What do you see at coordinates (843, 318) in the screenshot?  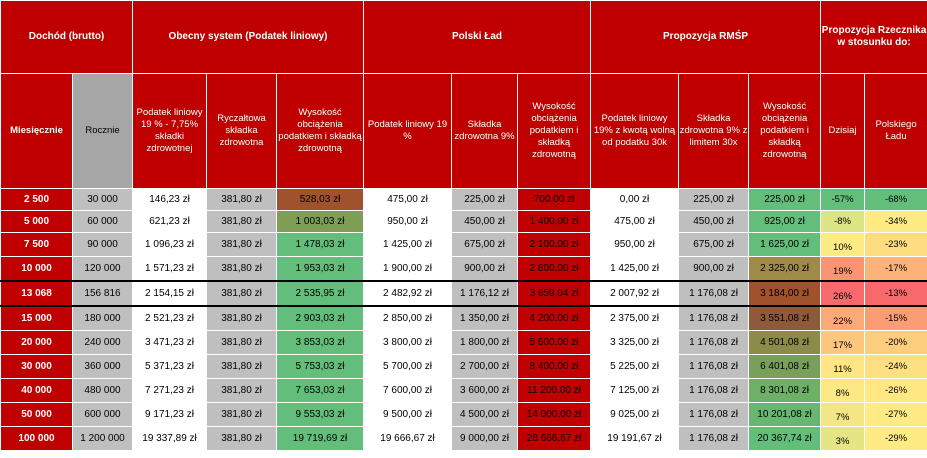 I see `cell-pct-dzisiaj: 22%` at bounding box center [843, 318].